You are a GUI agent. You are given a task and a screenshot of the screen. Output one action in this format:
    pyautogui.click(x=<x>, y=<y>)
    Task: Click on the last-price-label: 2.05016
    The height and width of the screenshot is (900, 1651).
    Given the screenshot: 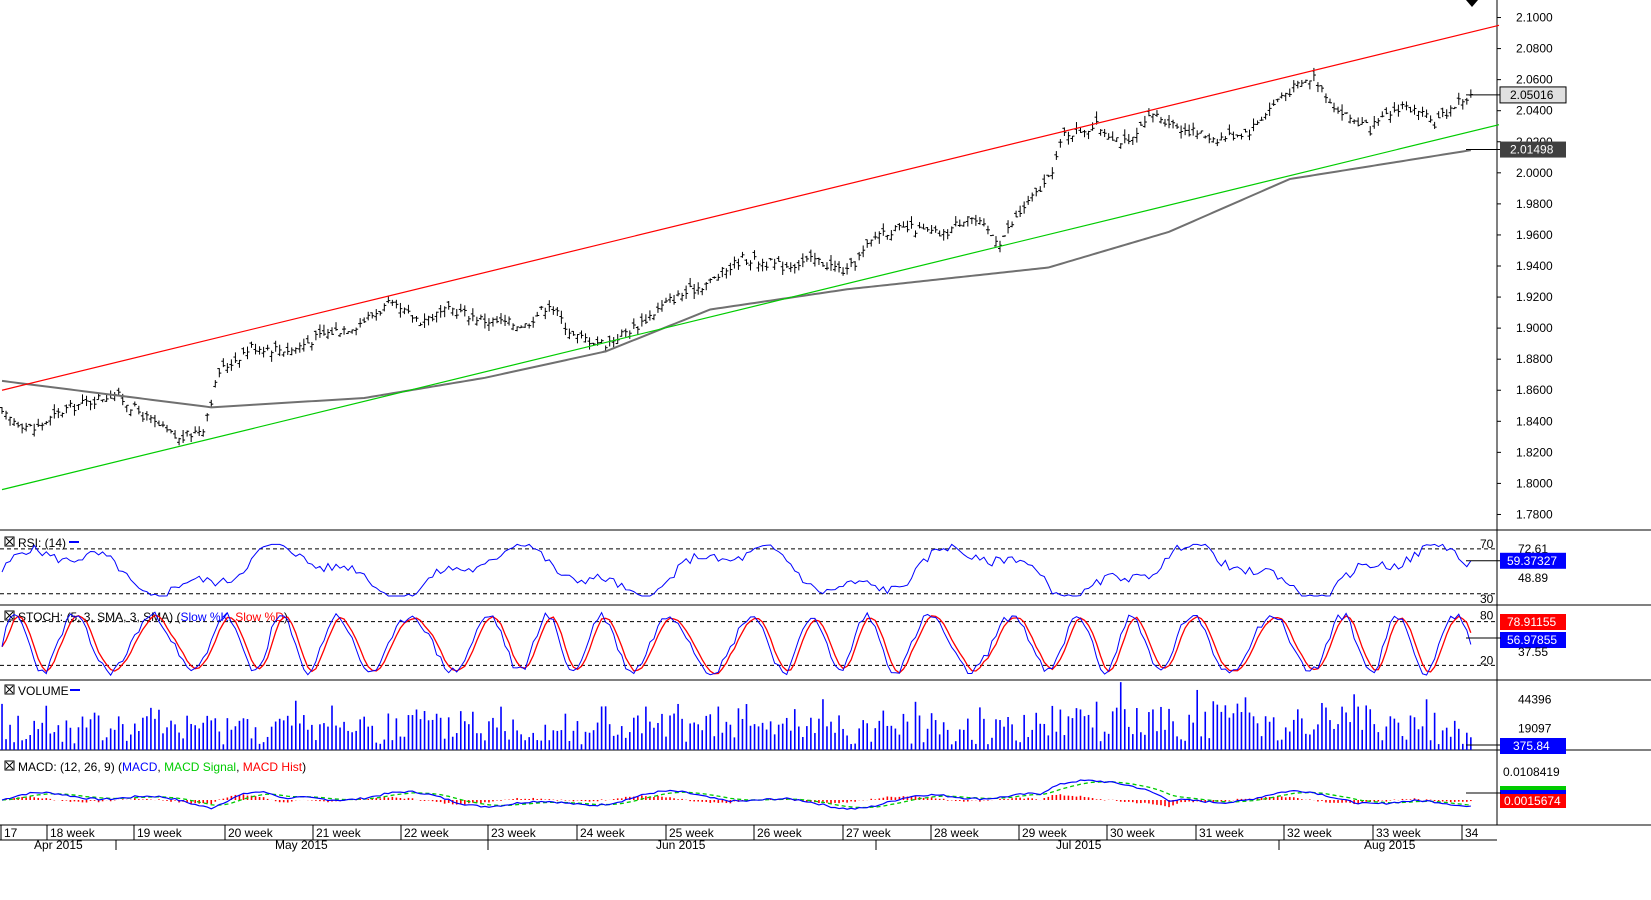 What is the action you would take?
    pyautogui.click(x=1532, y=95)
    